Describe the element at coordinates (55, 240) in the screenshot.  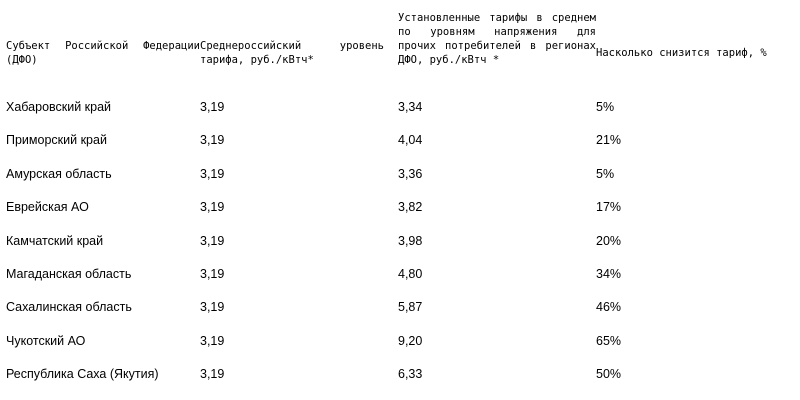
I see `cell-region: Камчатский край` at that location.